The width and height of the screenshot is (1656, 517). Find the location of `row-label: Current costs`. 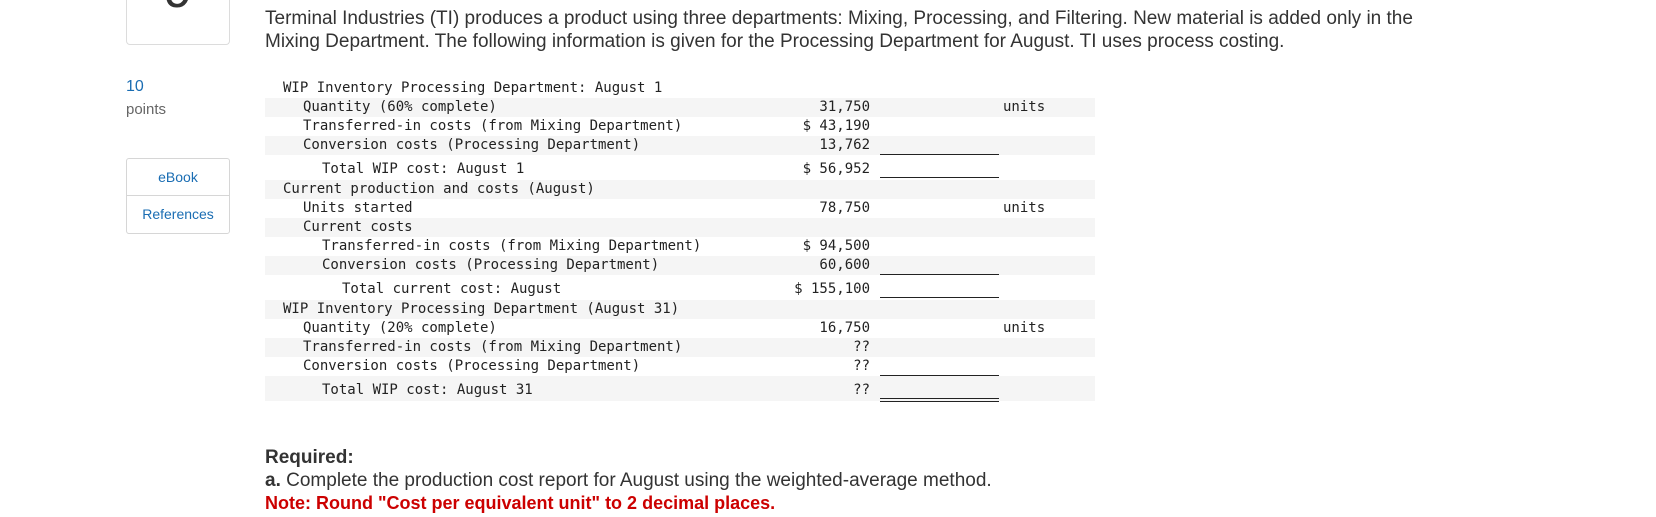

row-label: Current costs is located at coordinates (358, 227).